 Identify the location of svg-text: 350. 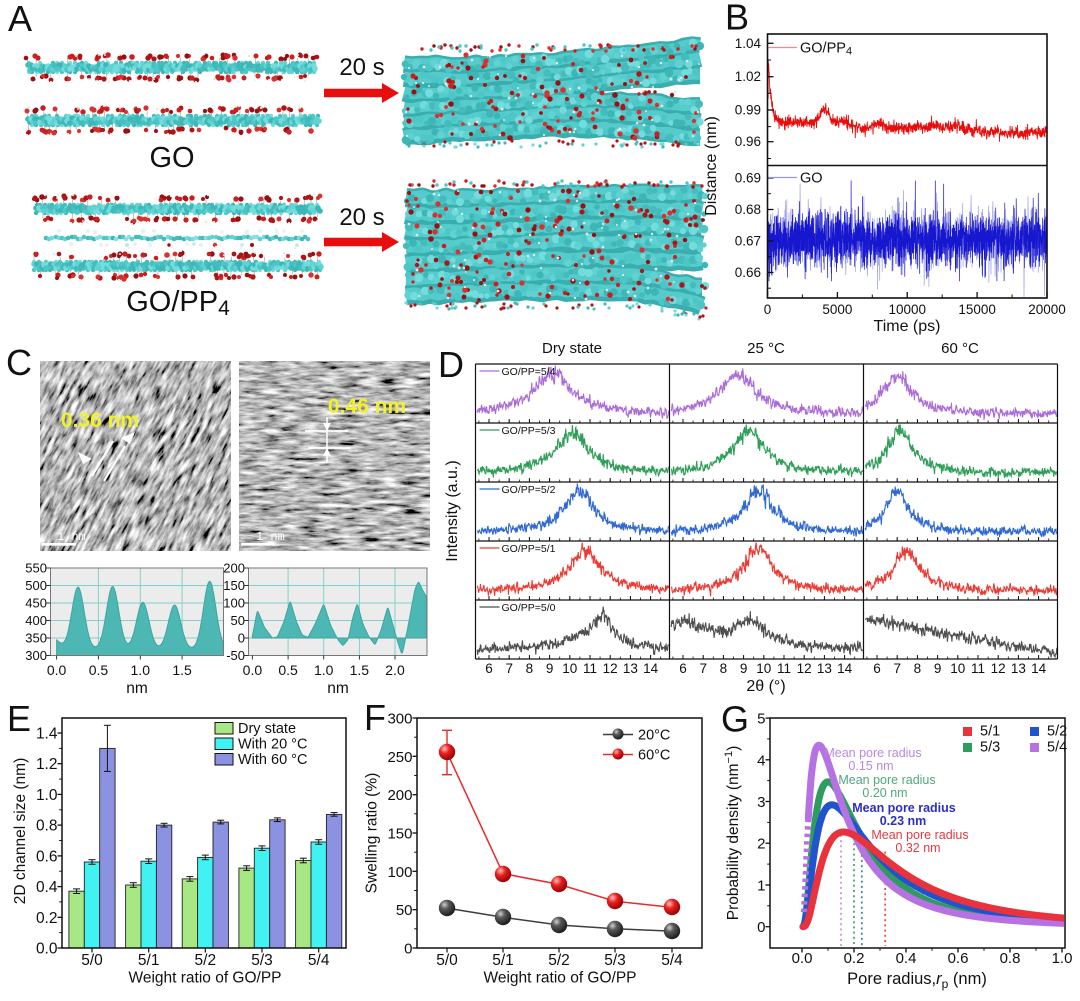
(36, 638).